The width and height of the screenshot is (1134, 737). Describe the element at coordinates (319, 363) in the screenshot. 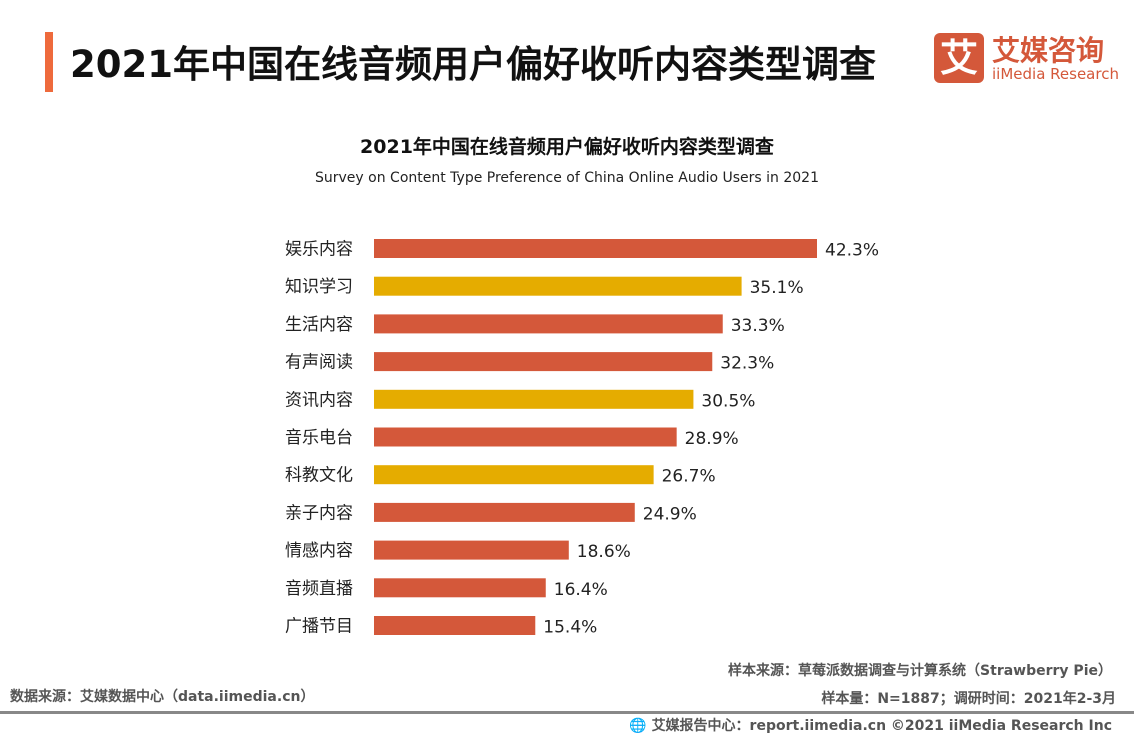

I see `category-label: 有声阅读` at that location.